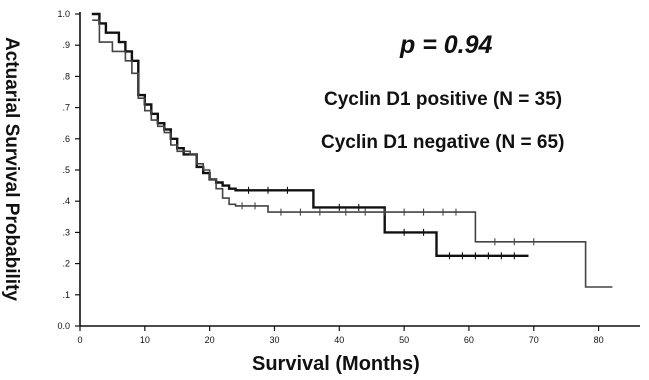 Image resolution: width=649 pixels, height=380 pixels. Describe the element at coordinates (404, 340) in the screenshot. I see `x-tick-label: 50` at that location.